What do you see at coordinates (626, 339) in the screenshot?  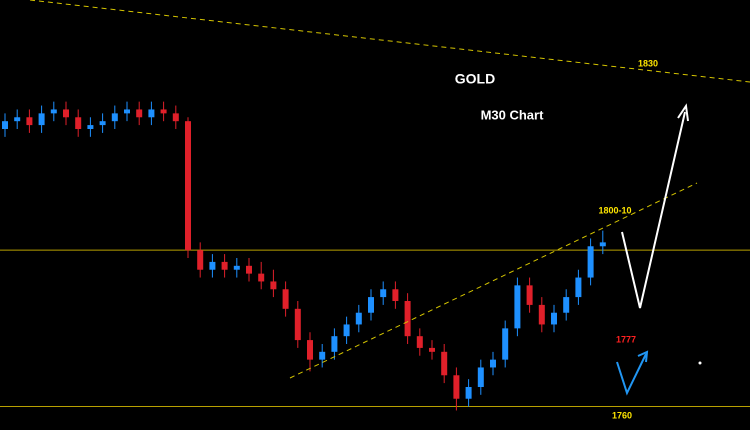 I see `annotation: 1777` at bounding box center [626, 339].